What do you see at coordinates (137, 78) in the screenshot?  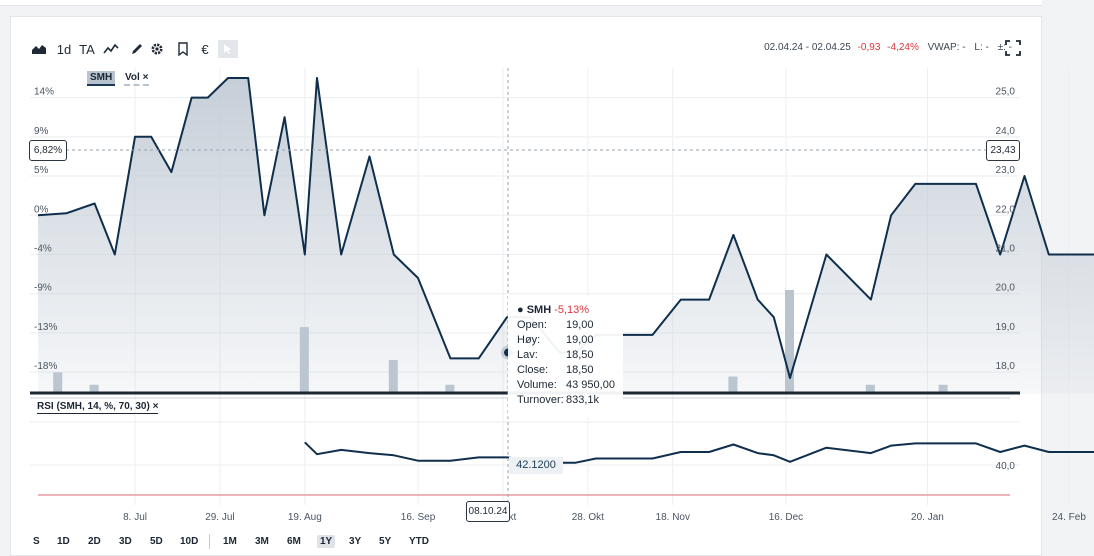 I see `legend-volume: Vol ×` at bounding box center [137, 78].